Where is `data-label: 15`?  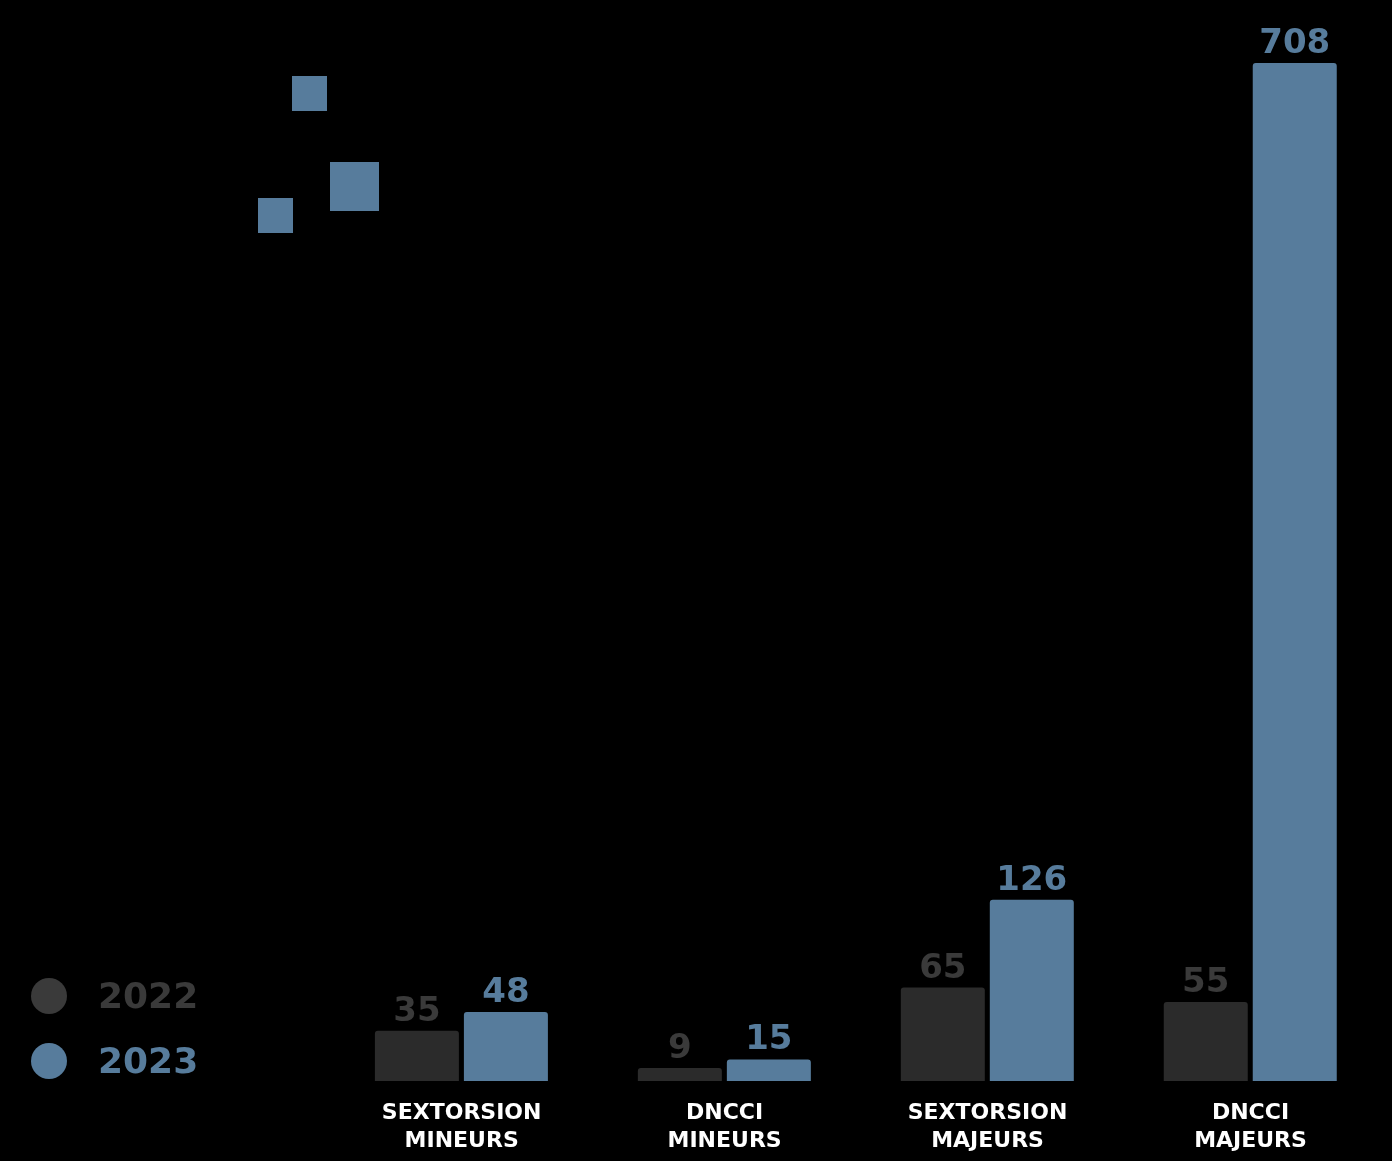 data-label: 15 is located at coordinates (769, 1037).